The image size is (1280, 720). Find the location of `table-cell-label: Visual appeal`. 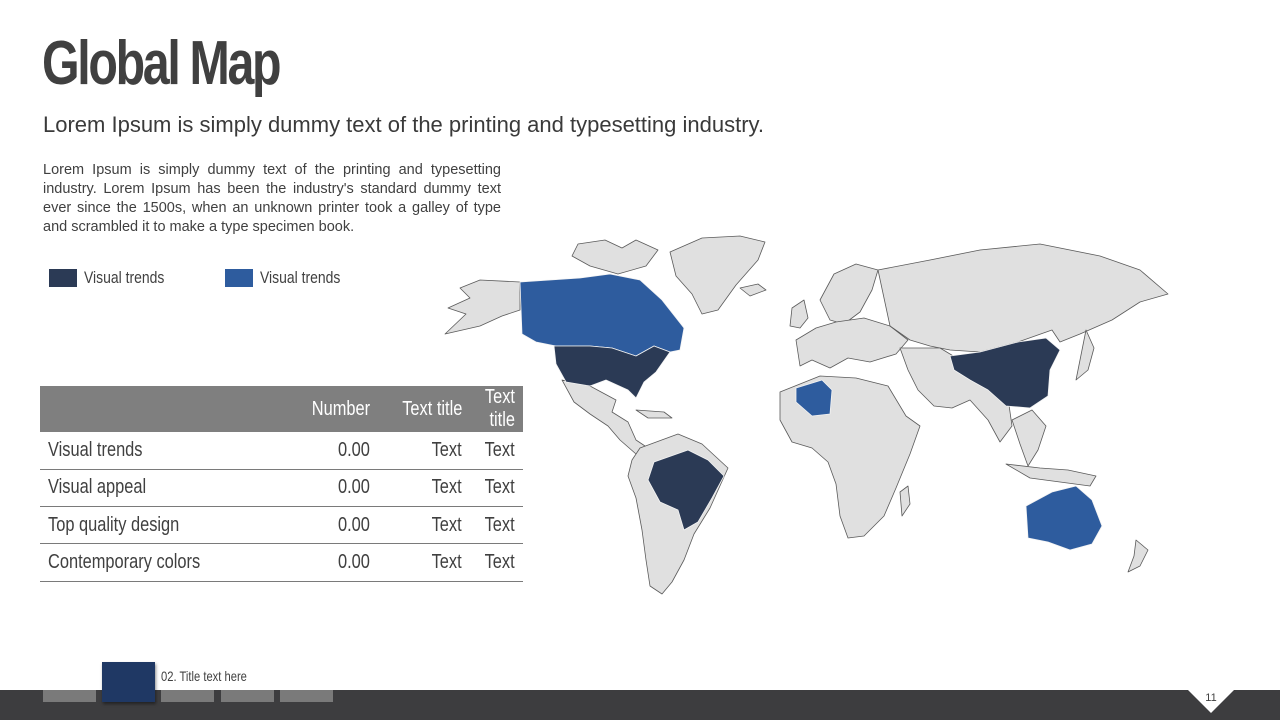

table-cell-label: Visual appeal is located at coordinates (145, 488).